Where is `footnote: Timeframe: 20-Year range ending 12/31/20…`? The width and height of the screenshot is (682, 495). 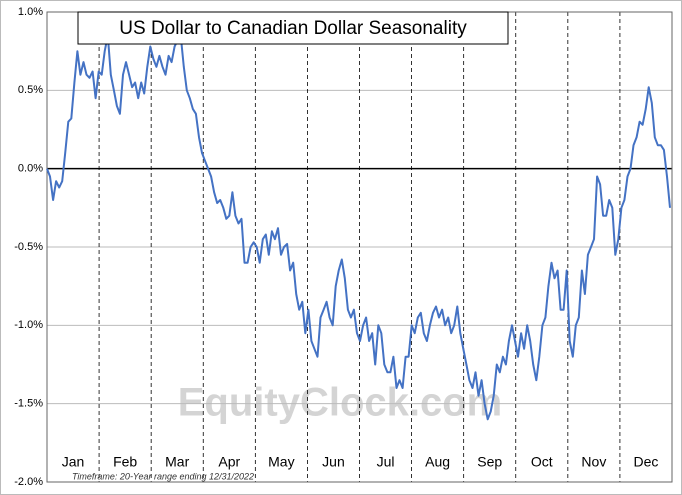 footnote: Timeframe: 20-Year range ending 12/31/20… is located at coordinates (163, 476).